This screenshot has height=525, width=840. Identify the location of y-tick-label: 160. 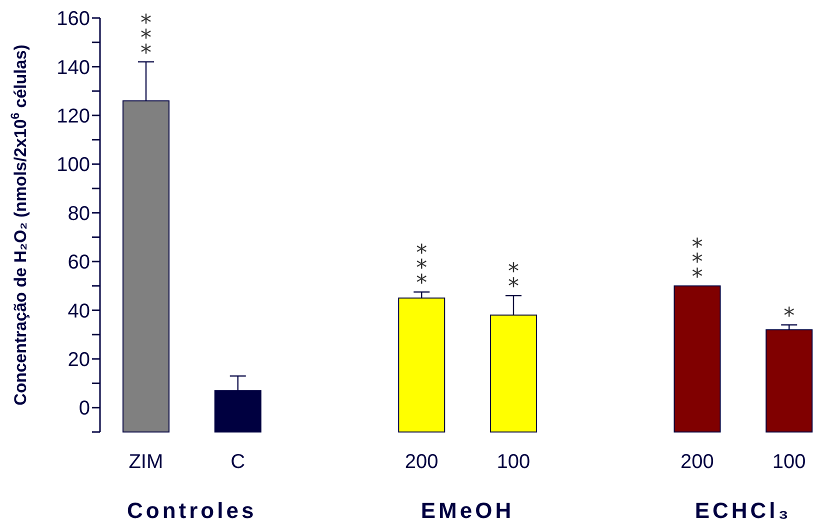
(73, 19).